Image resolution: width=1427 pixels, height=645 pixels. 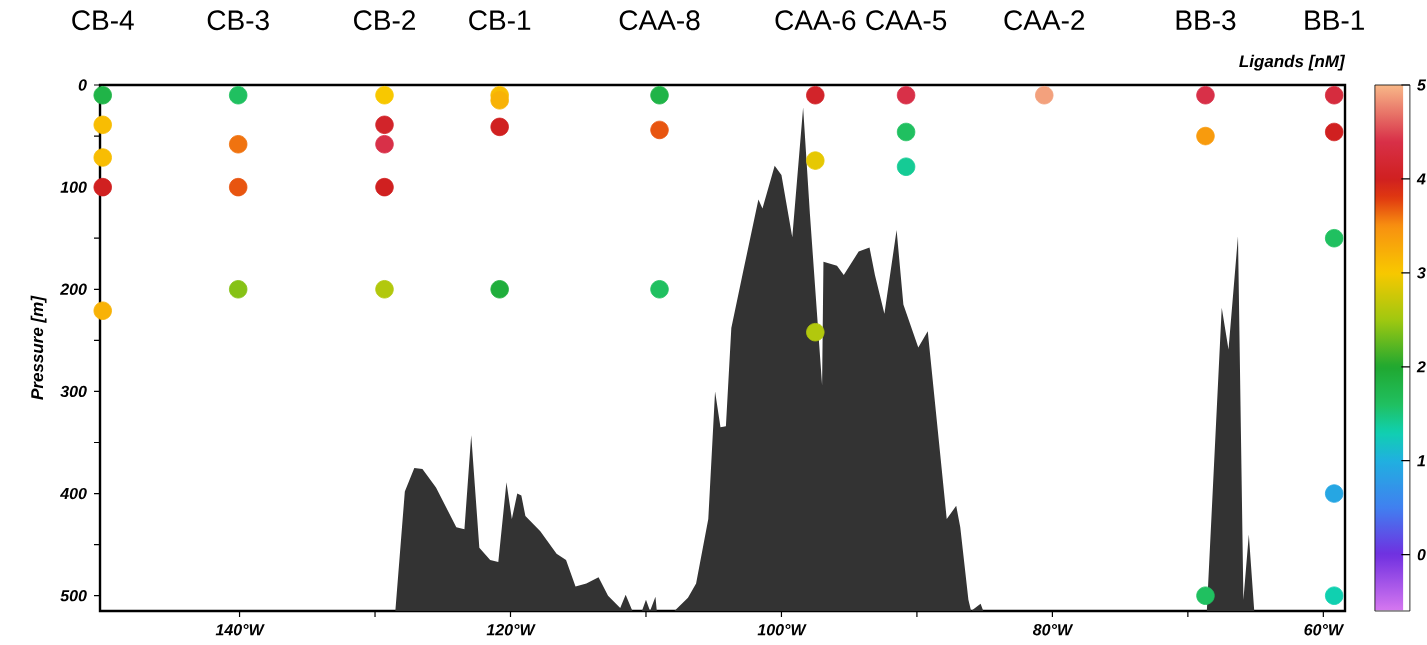 I want to click on y-tick-label: 100, so click(x=73, y=187).